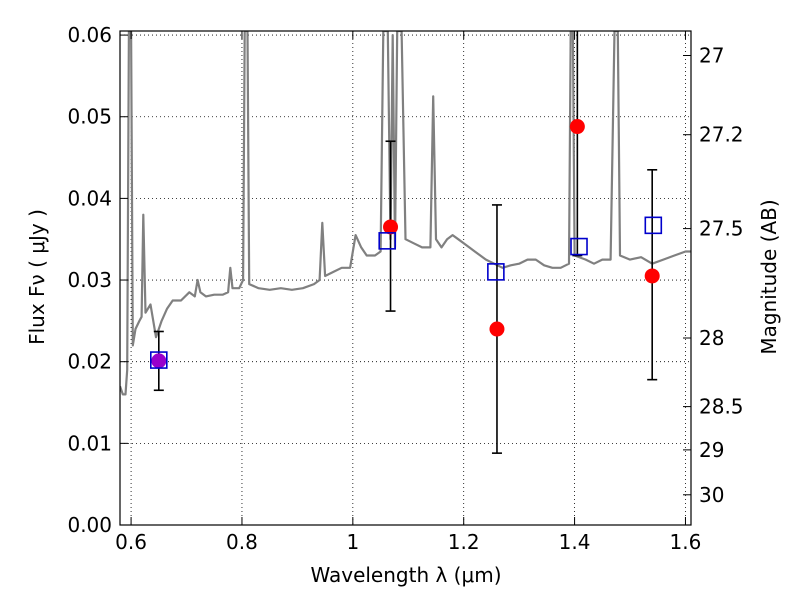  Describe the element at coordinates (89, 35) in the screenshot. I see `y-tick-label: 0.06` at that location.